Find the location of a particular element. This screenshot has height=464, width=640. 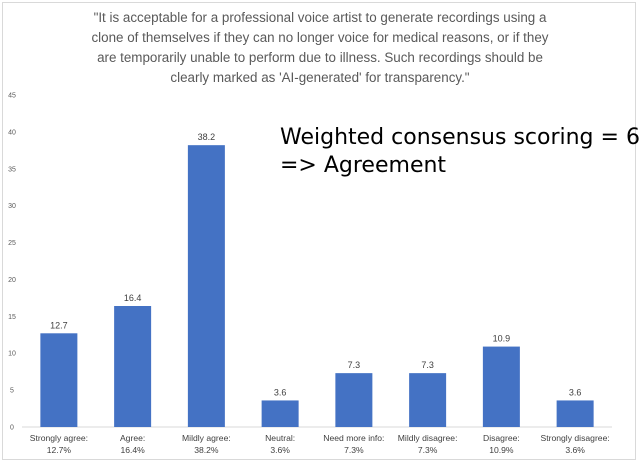

x-tick-label: Strongly agree: is located at coordinates (59, 438).